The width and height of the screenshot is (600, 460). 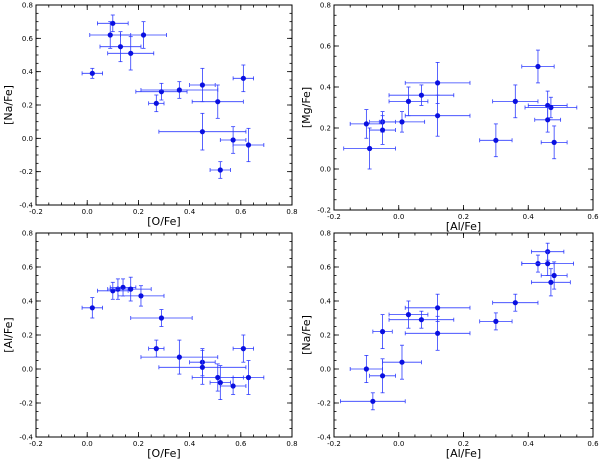 I want to click on y-tick-label: 0.4, so click(x=28, y=302).